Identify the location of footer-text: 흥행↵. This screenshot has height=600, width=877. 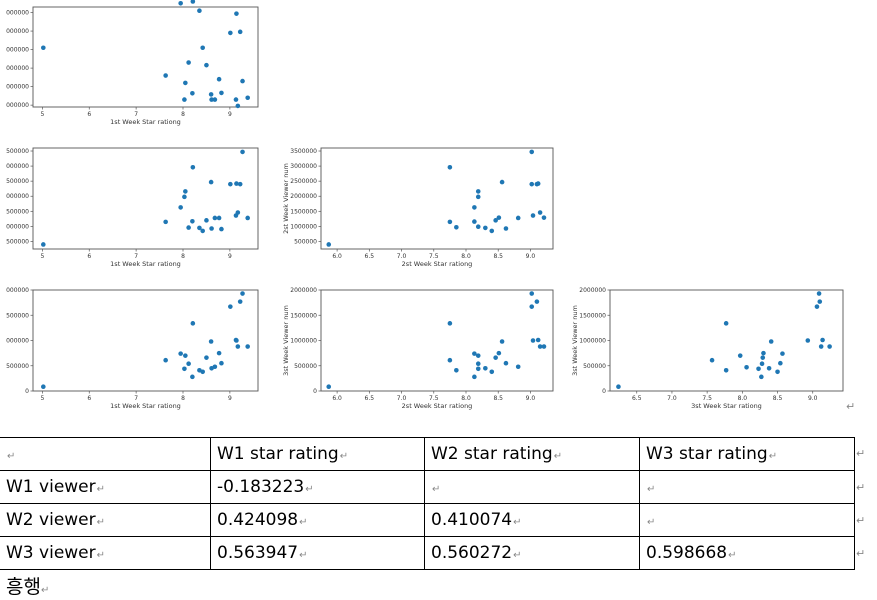
(28, 587).